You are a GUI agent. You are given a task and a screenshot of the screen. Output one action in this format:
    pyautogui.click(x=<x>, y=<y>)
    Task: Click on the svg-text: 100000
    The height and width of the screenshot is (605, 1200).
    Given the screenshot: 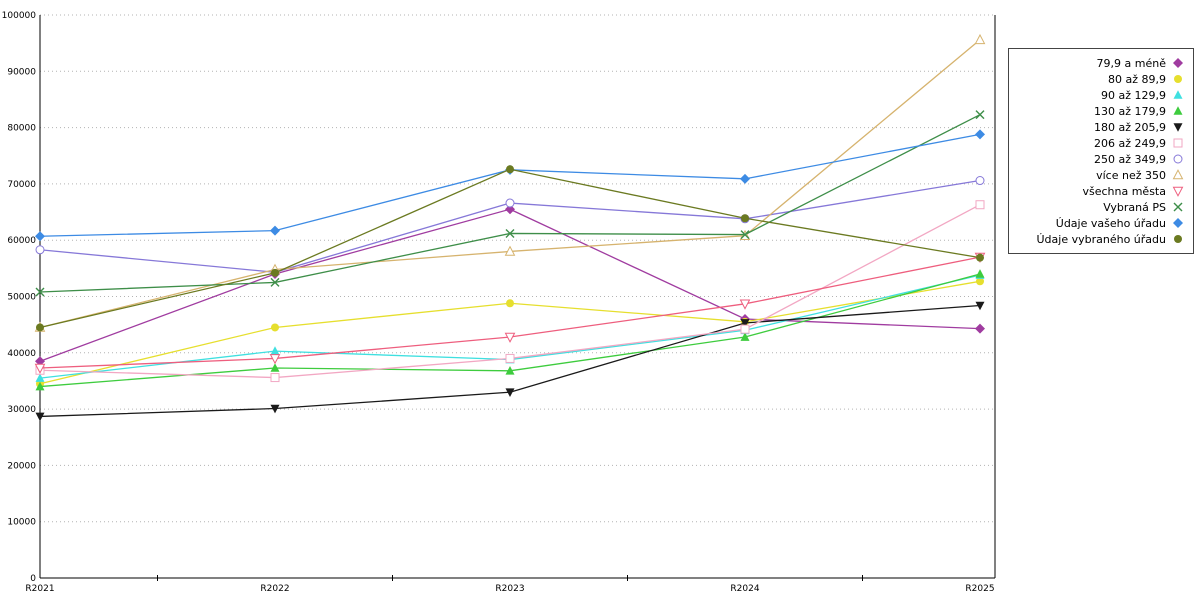 What is the action you would take?
    pyautogui.click(x=19, y=16)
    